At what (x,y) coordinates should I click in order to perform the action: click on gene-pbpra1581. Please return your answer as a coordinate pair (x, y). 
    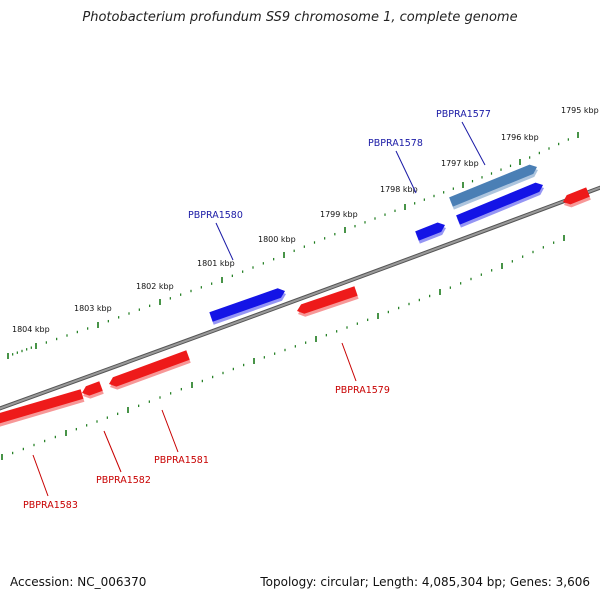
    Looking at the image, I should click on (149, 368).